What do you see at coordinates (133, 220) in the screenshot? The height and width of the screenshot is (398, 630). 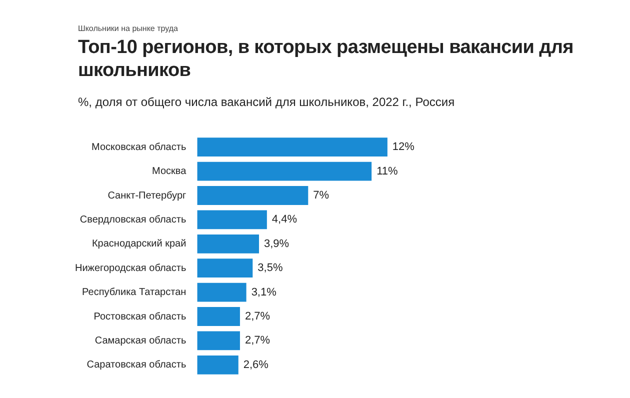 I see `y-tick-label: Свердловская область` at bounding box center [133, 220].